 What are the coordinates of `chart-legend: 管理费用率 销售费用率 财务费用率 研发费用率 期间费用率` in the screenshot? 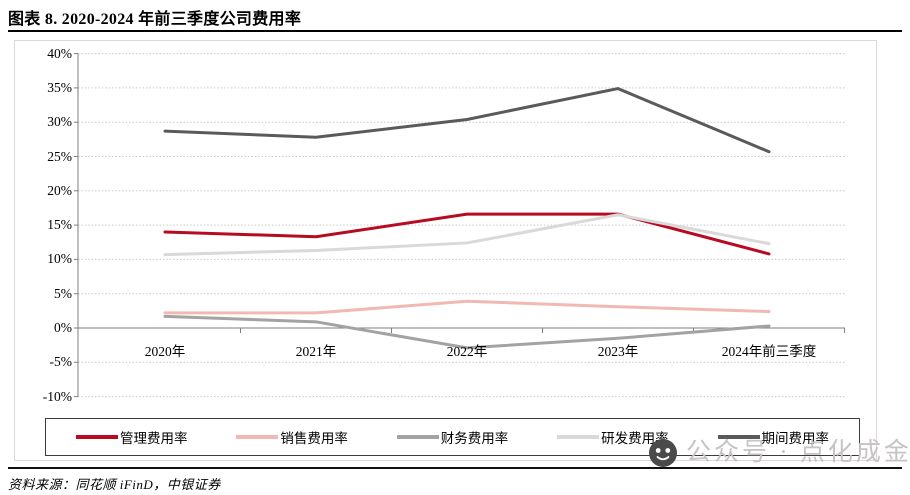 It's located at (452, 437).